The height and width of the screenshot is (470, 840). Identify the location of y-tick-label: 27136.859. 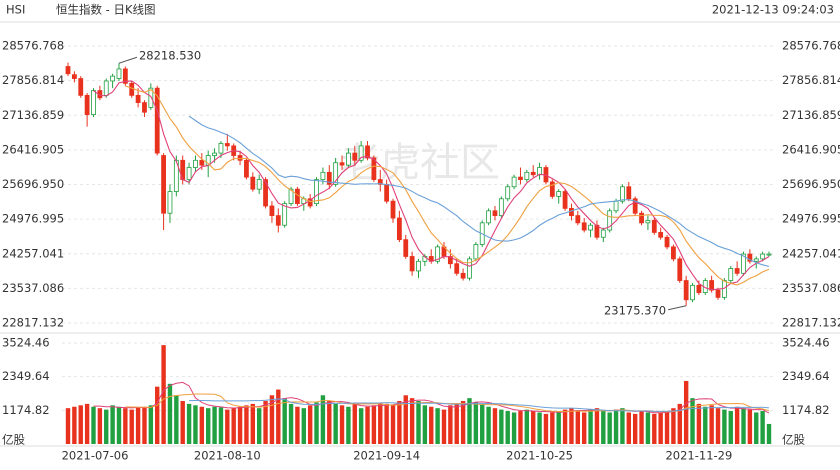
(33, 115).